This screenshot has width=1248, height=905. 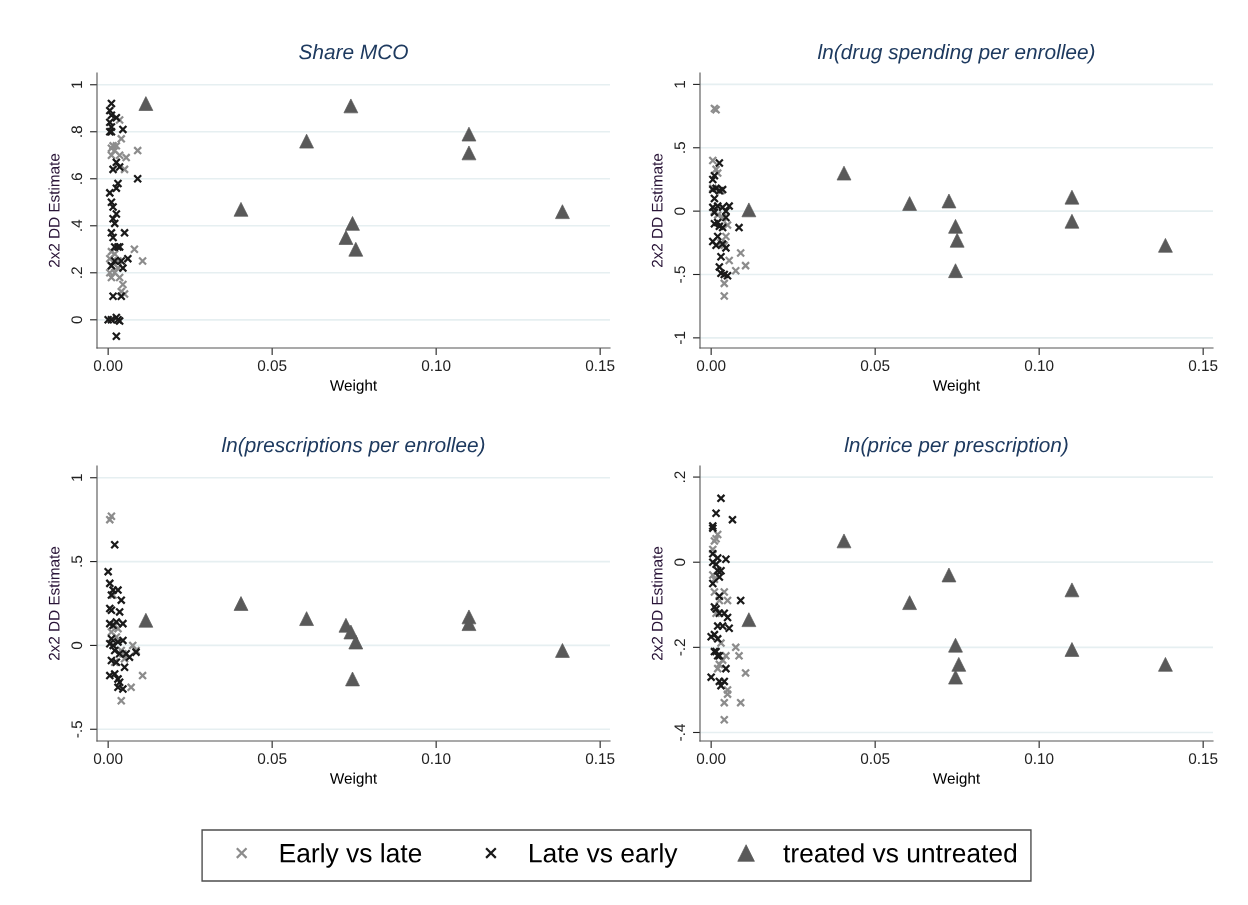 What do you see at coordinates (604, 855) in the screenshot?
I see `legend-label: Late vs early` at bounding box center [604, 855].